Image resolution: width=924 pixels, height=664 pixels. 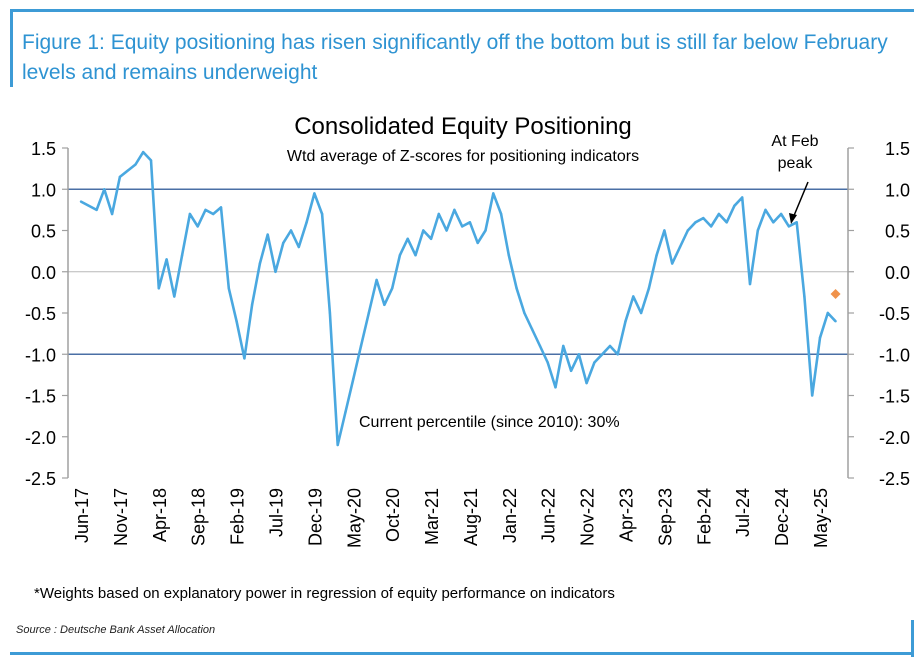 What do you see at coordinates (894, 314) in the screenshot?
I see `y-tick-label-right: -0.5` at bounding box center [894, 314].